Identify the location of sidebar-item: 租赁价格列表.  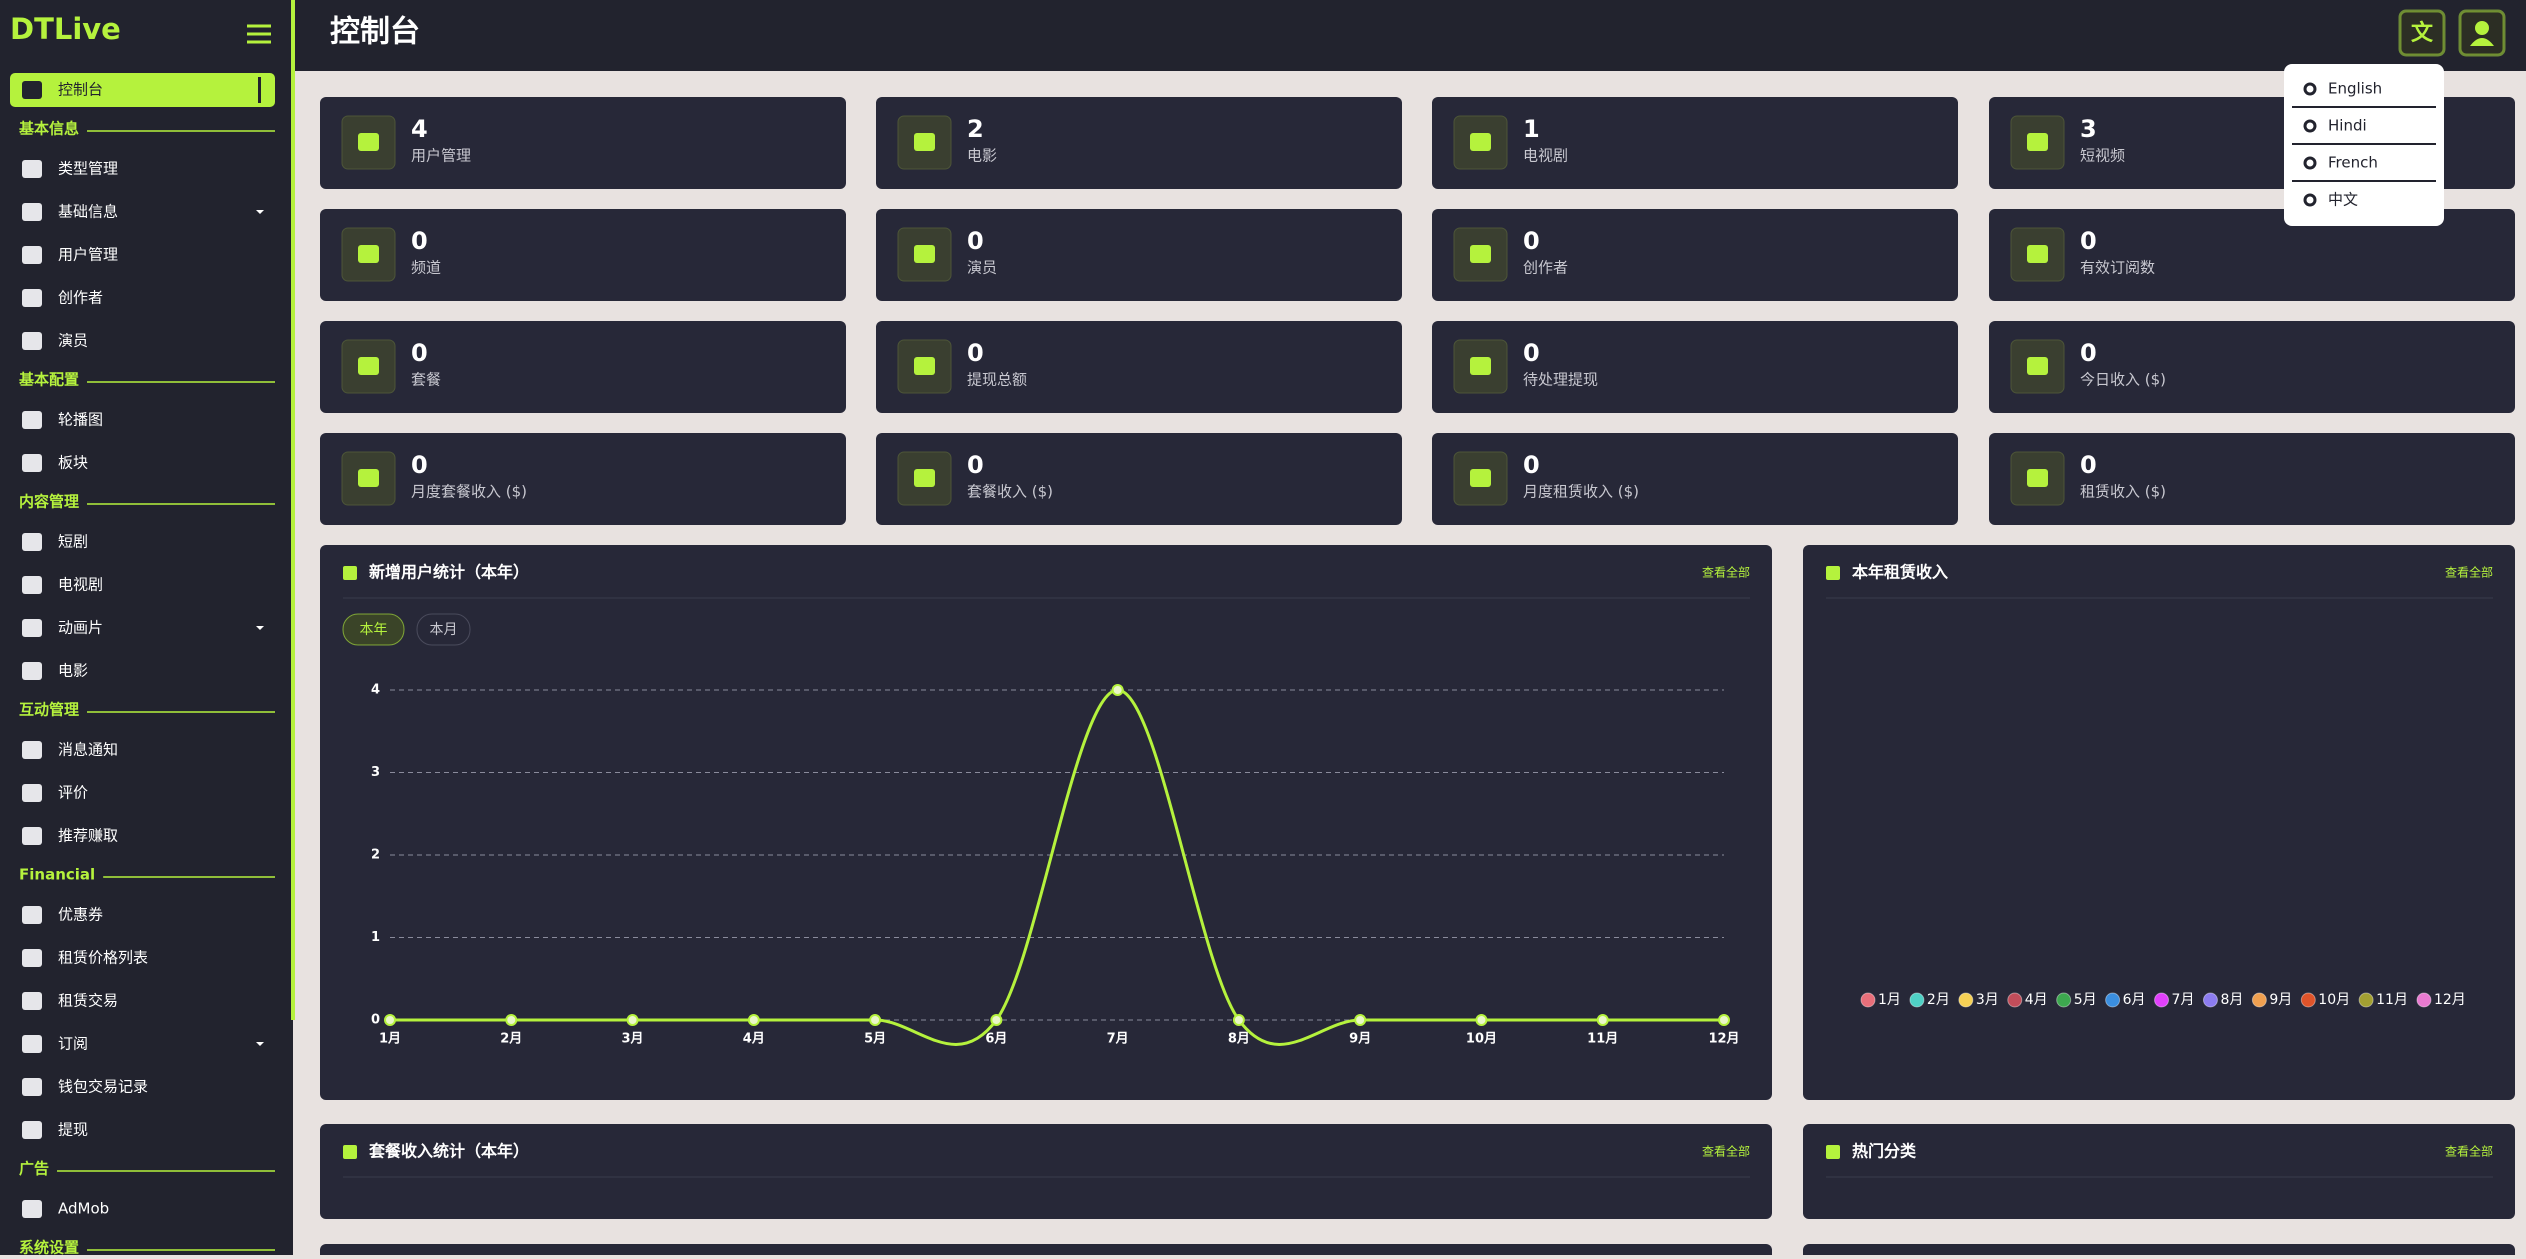
(85, 958).